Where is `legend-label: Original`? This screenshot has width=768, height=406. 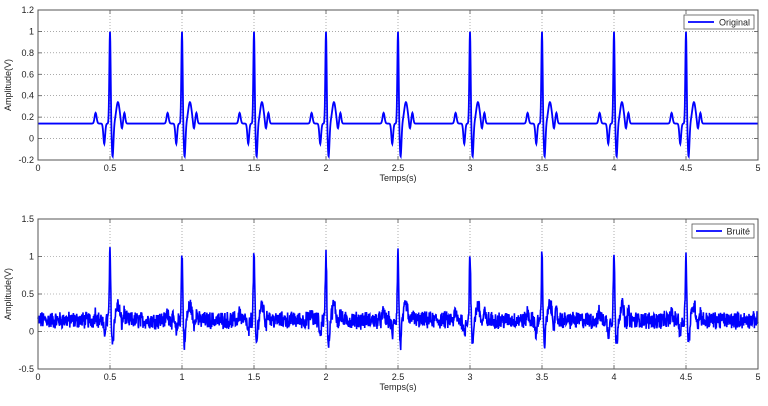 legend-label: Original is located at coordinates (734, 23).